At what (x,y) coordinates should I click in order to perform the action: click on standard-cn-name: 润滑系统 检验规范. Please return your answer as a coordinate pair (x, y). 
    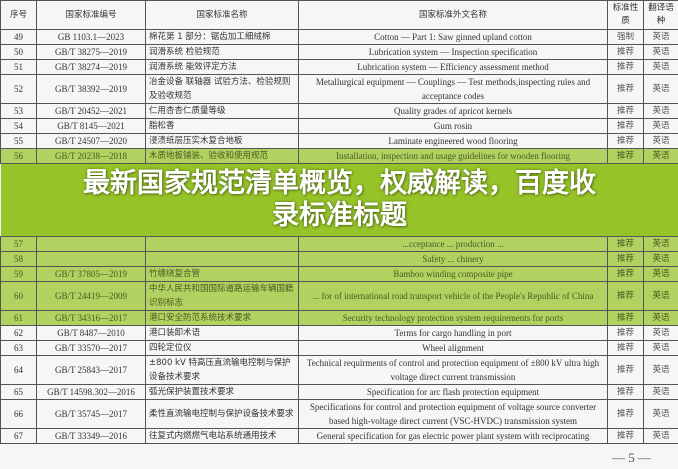
    Looking at the image, I should click on (222, 52).